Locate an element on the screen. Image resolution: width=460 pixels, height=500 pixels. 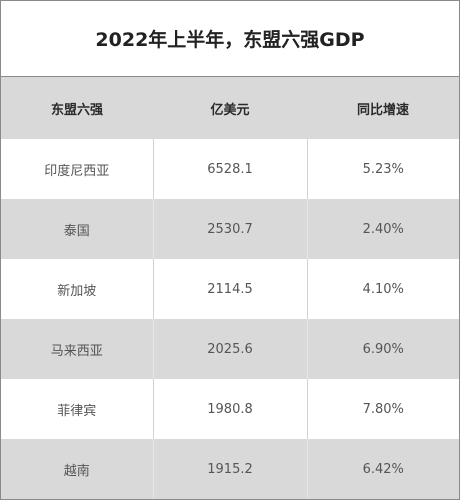
cell-country: 印度尼西亚 is located at coordinates (77, 169).